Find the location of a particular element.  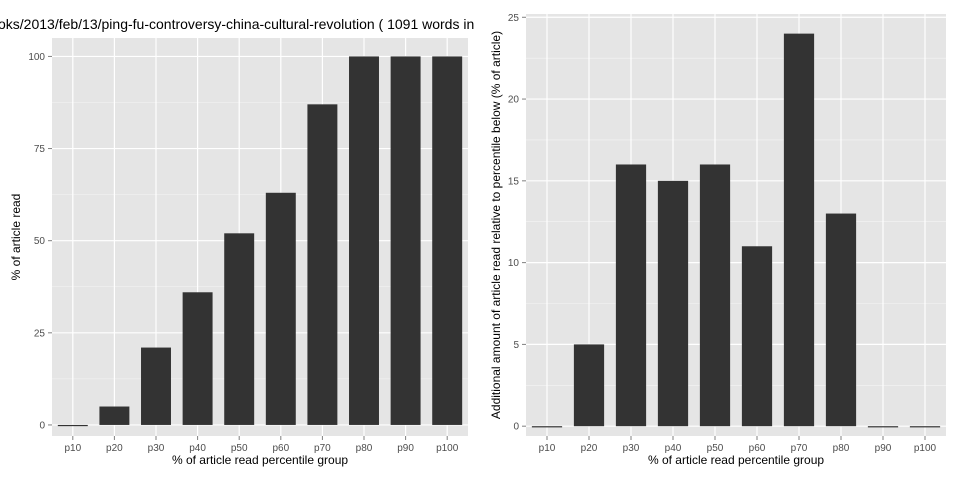

left-x-ticks: p10 p20 p30 p40 p50 p60 p70 p80 p90 p100 is located at coordinates (261, 445).